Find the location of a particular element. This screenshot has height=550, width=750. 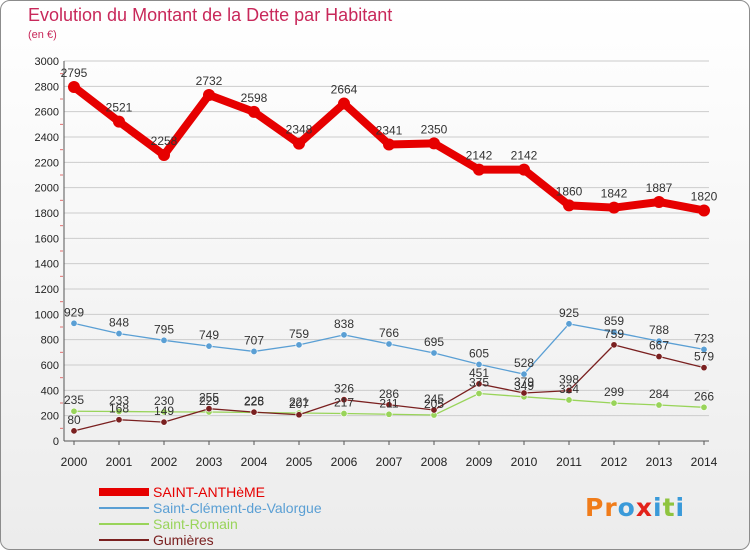

legend-label: Saint-Clément-de-Valorgue is located at coordinates (237, 508).